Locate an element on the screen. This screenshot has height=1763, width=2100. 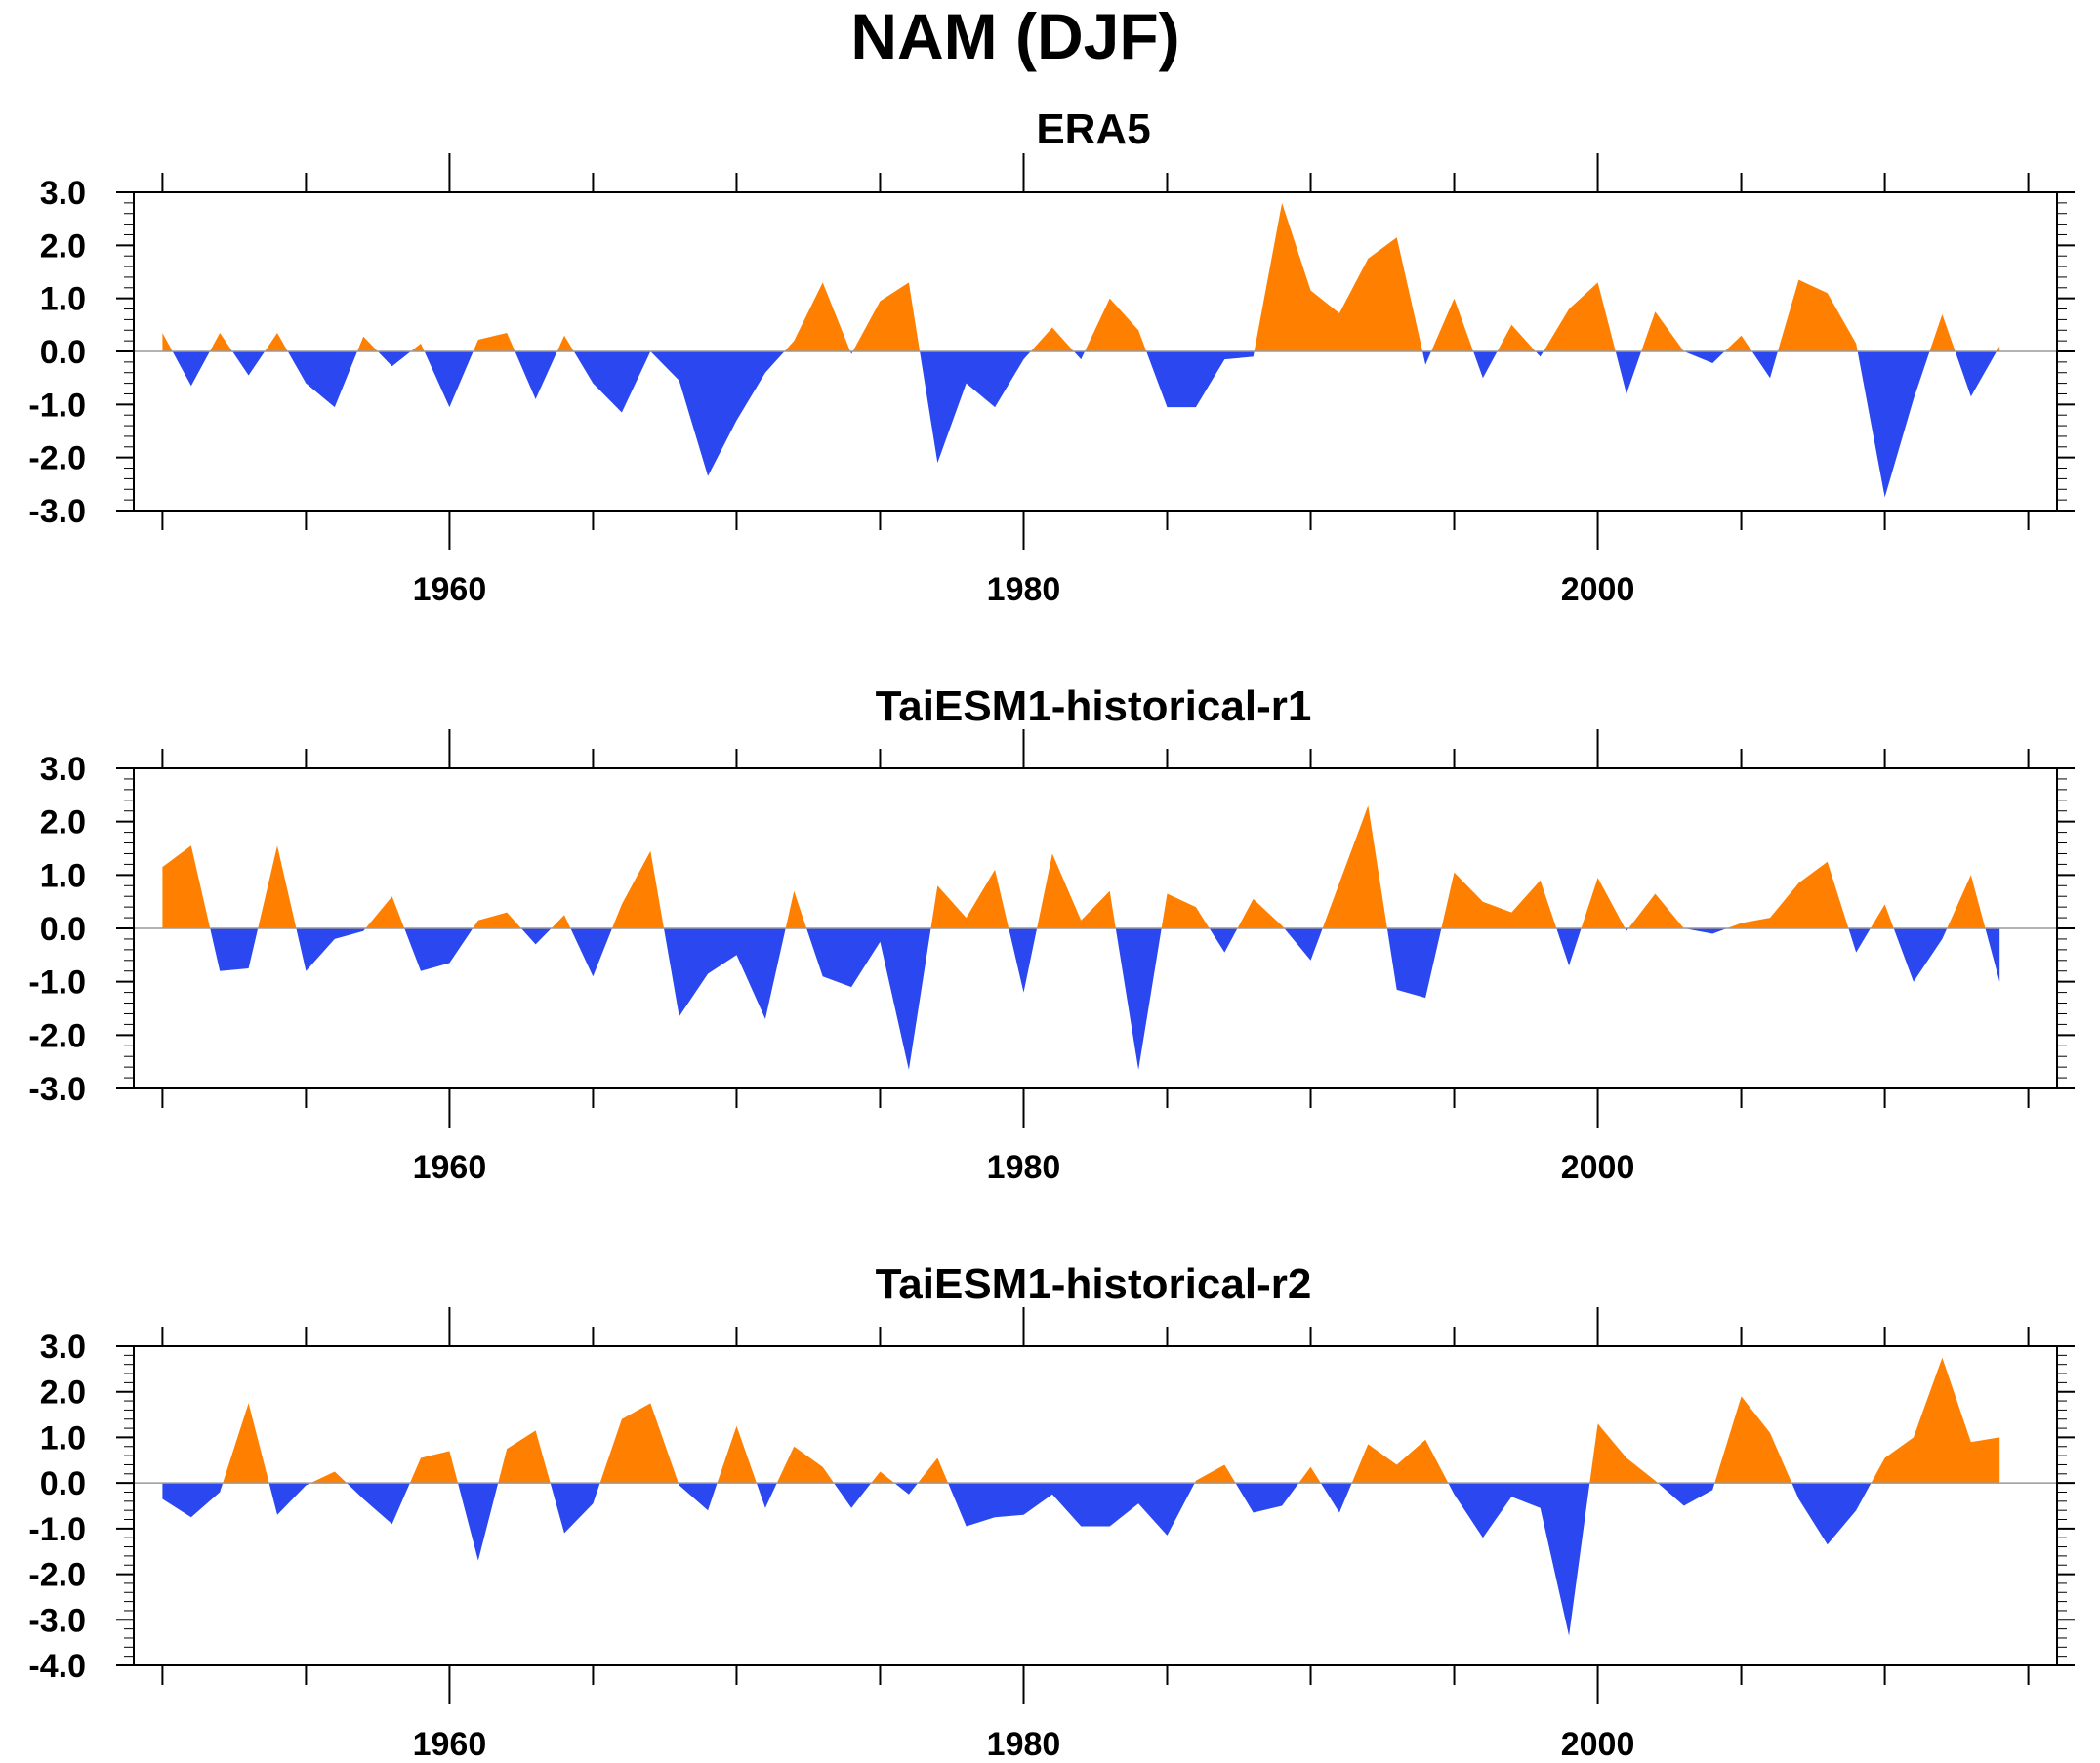
panel-title-r1: TaiESM1-historical-r1 is located at coordinates (1094, 706).